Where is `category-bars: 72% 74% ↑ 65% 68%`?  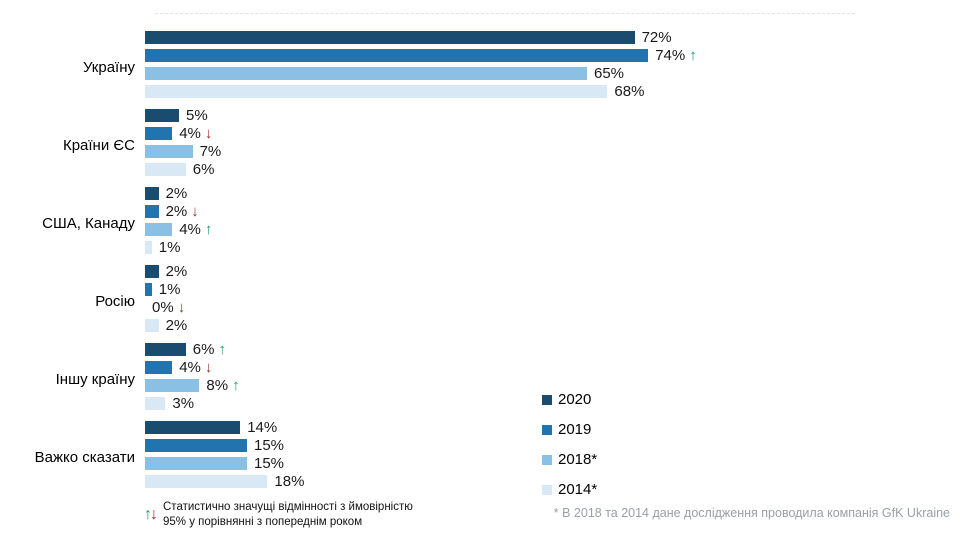 category-bars: 72% 74% ↑ 65% 68% is located at coordinates (552, 66).